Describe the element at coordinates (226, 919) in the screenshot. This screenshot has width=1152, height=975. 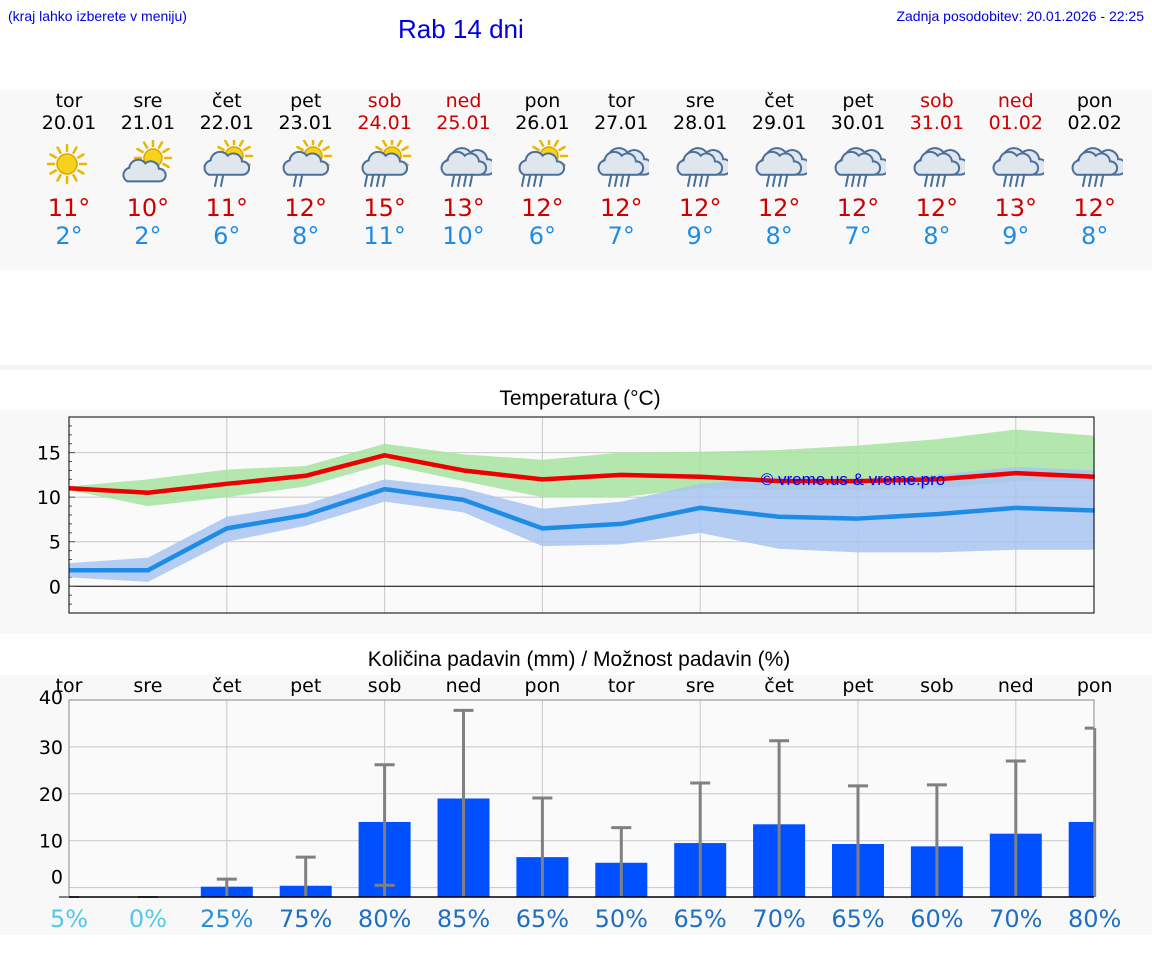
I see `precipitation-probability: 25%` at that location.